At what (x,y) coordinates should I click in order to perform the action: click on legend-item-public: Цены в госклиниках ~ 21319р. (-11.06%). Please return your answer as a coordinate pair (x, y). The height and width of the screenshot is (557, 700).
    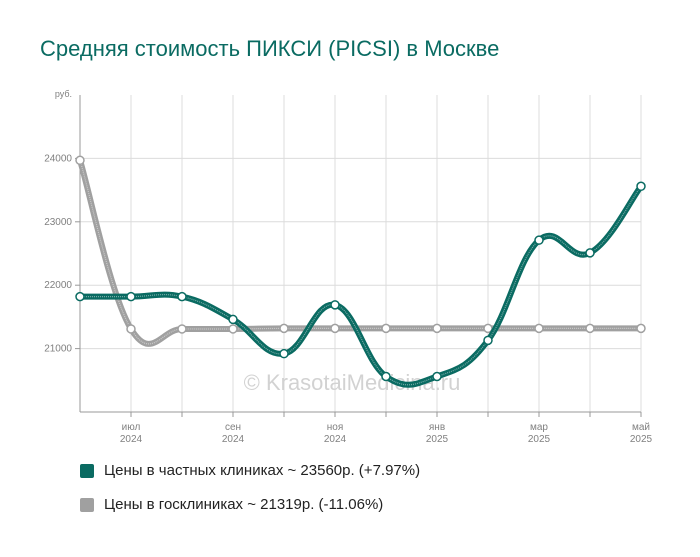
    Looking at the image, I should click on (250, 504).